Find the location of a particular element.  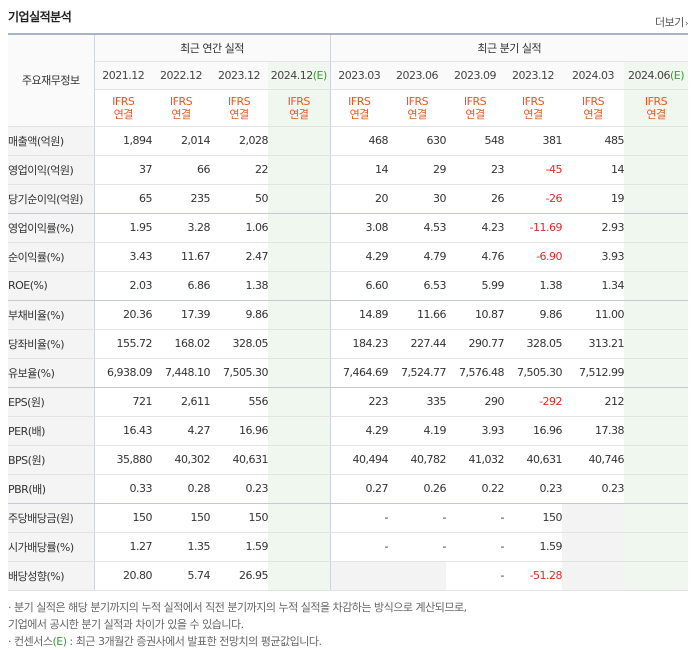

table-cell: 2,028 is located at coordinates (239, 141).